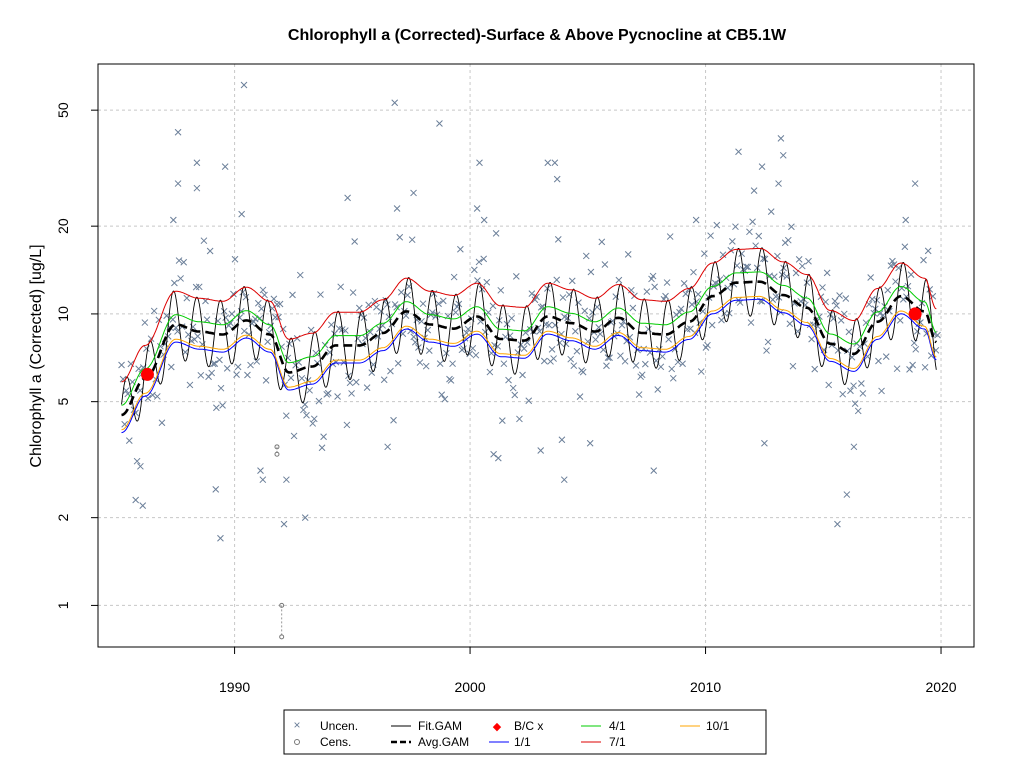 The width and height of the screenshot is (1024, 768). Describe the element at coordinates (63, 314) in the screenshot. I see `y-tick-label: 10` at that location.